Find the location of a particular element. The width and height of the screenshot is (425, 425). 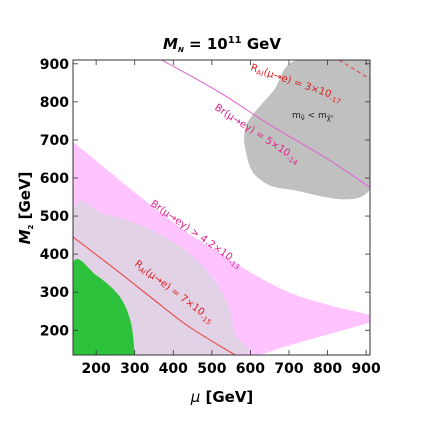

y-tick-label: 300 is located at coordinates (54, 293).